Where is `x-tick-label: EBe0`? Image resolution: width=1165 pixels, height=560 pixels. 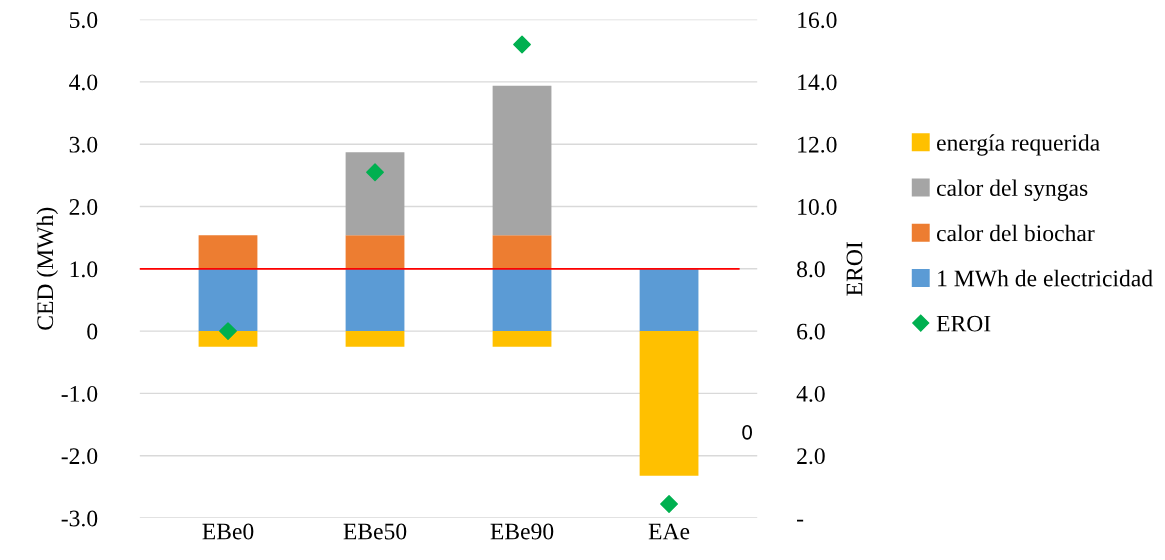
x-tick-label: EBe0 is located at coordinates (228, 531).